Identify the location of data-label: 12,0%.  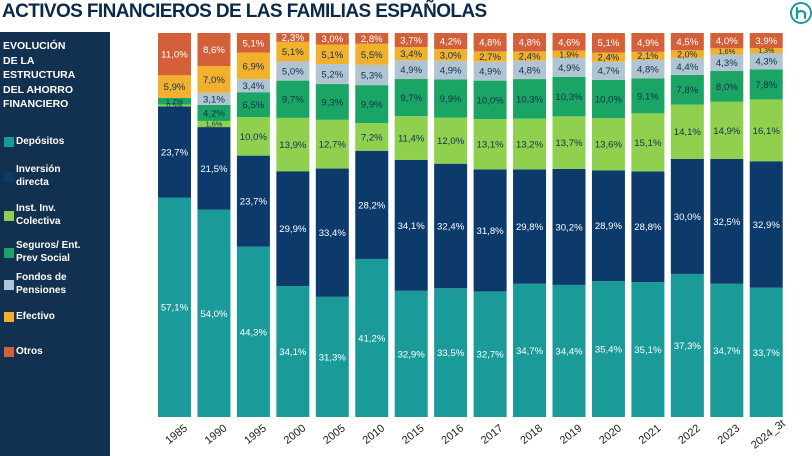
(451, 141).